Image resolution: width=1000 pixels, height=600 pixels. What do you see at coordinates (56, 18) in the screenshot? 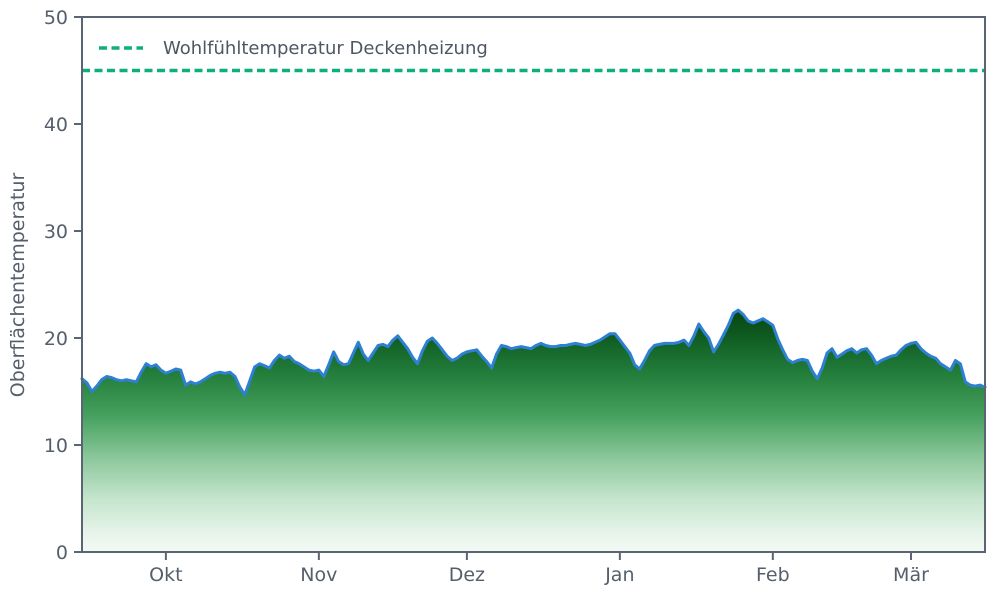
I see `y-tick-label: 50` at bounding box center [56, 18].